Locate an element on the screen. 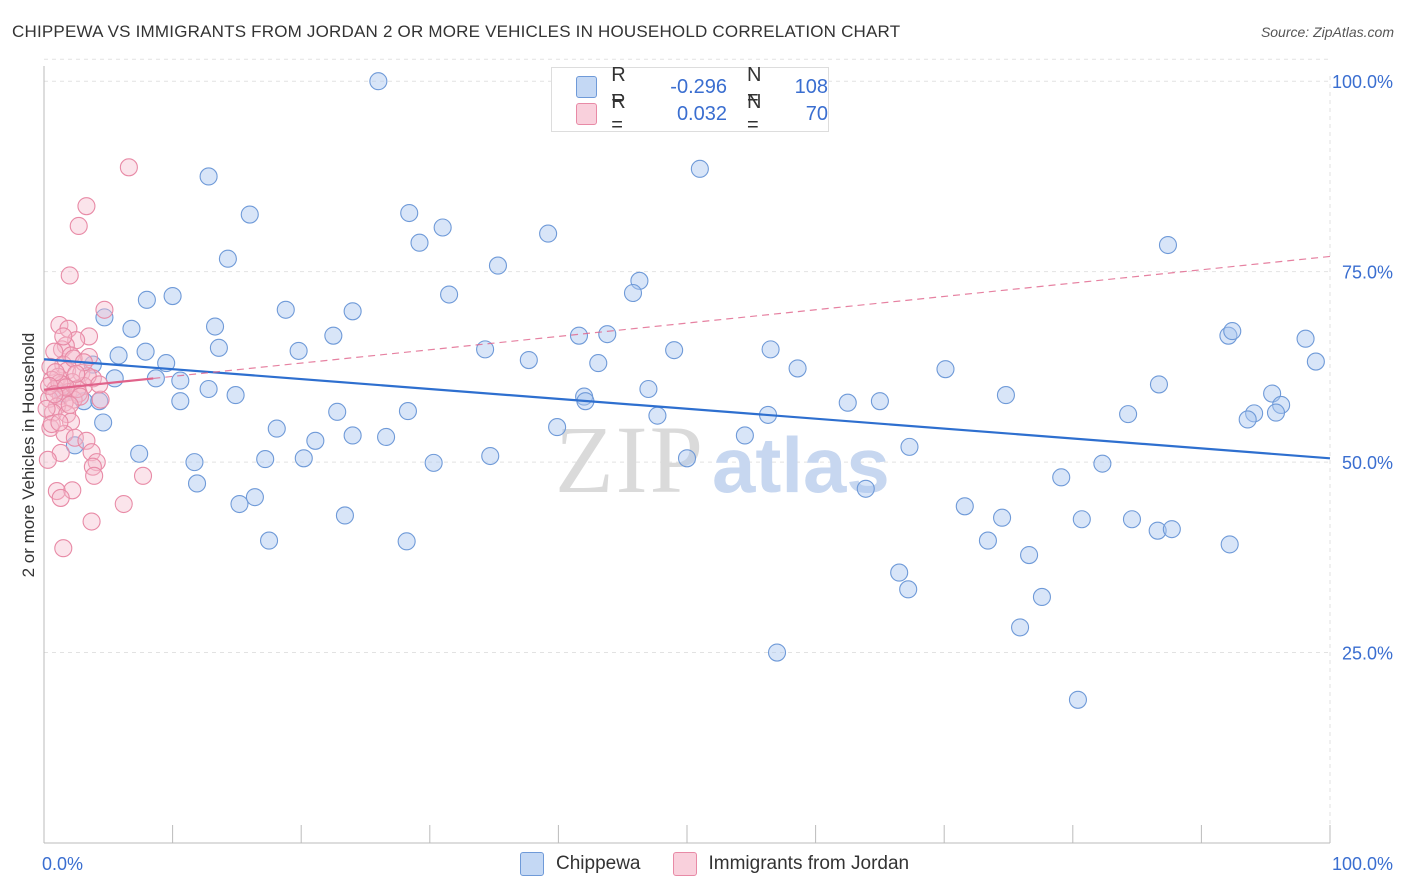  watermark: ZIP atlas is located at coordinates (722, 459).